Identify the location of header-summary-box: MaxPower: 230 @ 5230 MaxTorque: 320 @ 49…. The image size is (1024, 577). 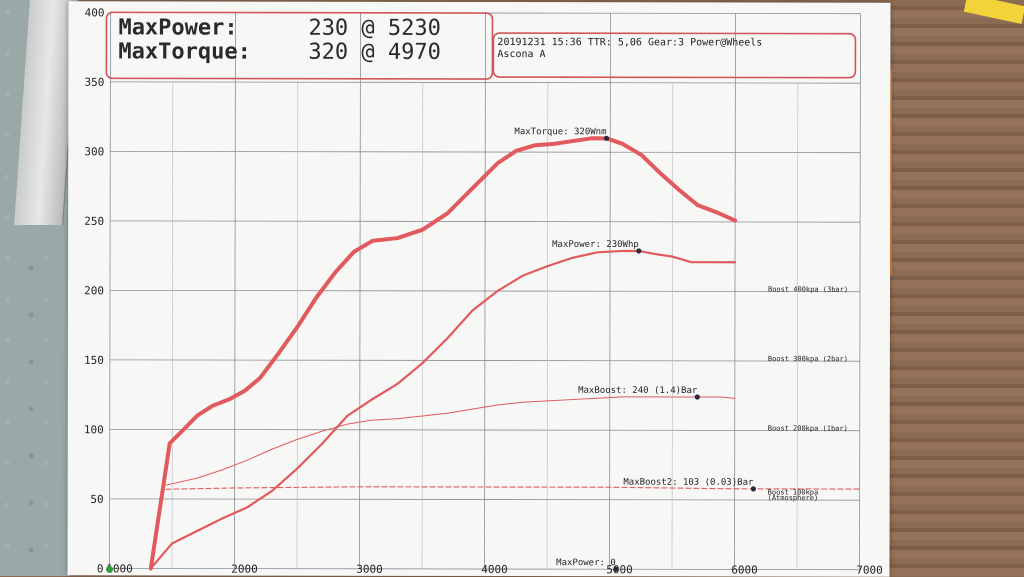
(299, 45).